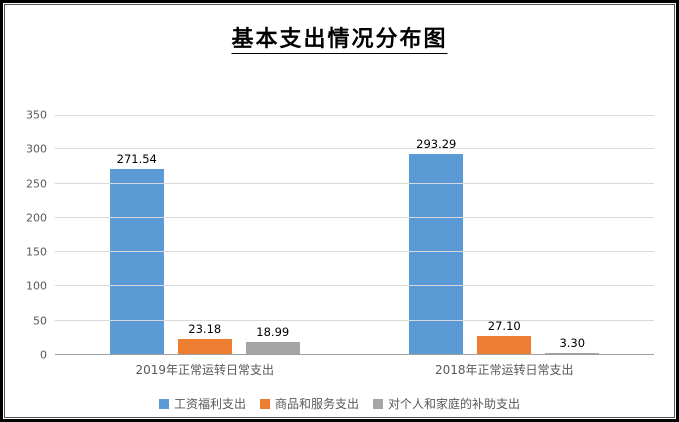 This screenshot has width=679, height=422. What do you see at coordinates (504, 370) in the screenshot?
I see `x-axis-label-2: 2018年正常运转日常支出` at bounding box center [504, 370].